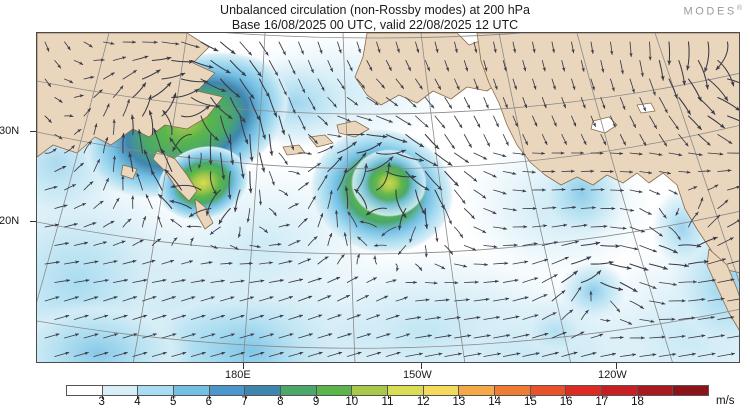 The height and width of the screenshot is (408, 750). I want to click on x-tick-120w, so click(616, 366).